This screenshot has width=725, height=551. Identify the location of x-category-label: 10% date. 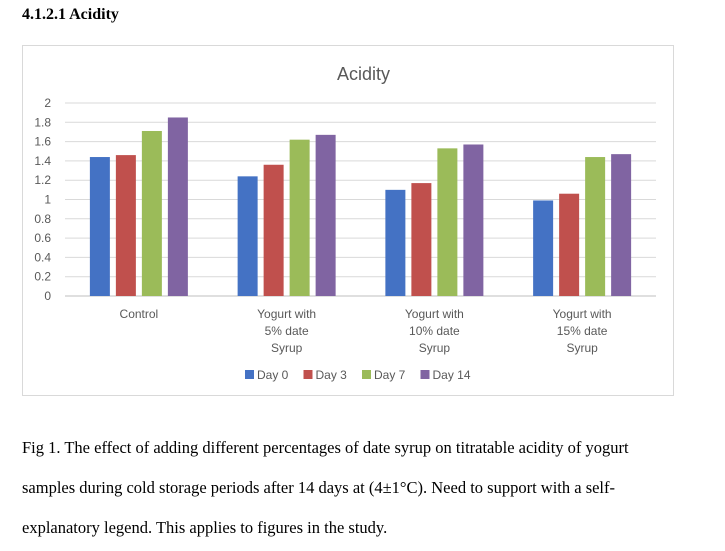
(434, 331).